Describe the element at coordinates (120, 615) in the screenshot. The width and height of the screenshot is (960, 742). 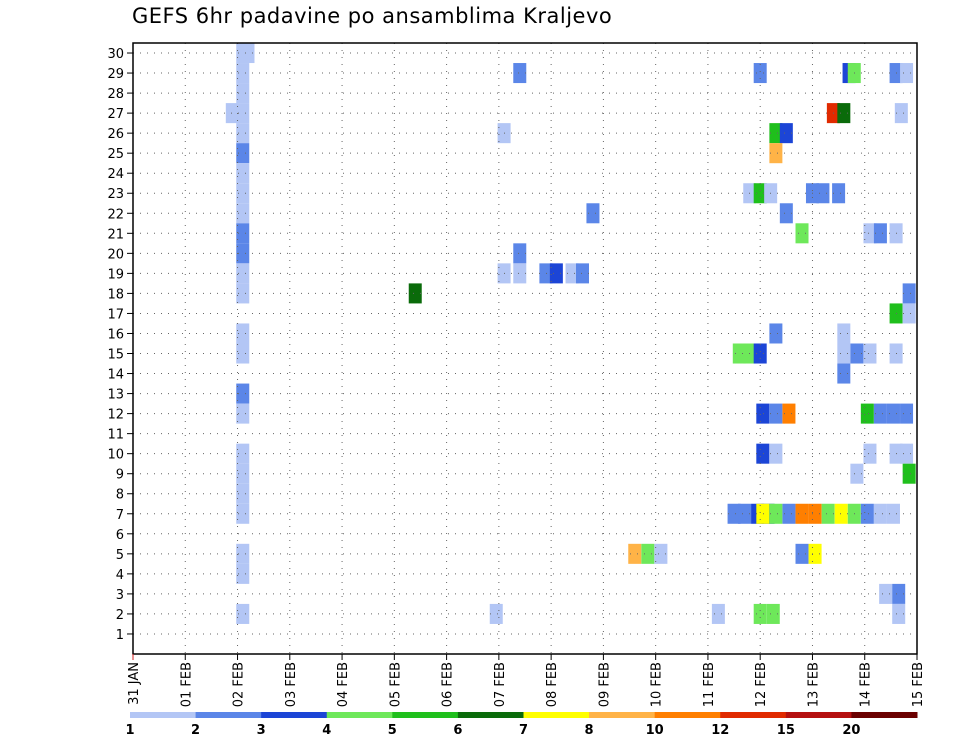
I see `y-tick-label: 2` at that location.